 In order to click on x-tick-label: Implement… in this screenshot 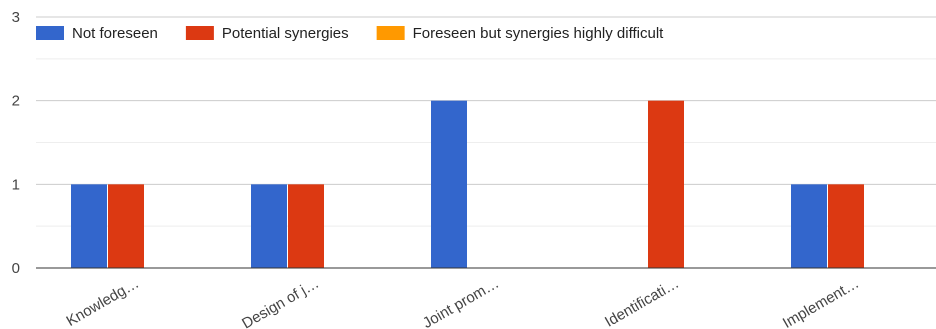, I will do `click(821, 302)`.